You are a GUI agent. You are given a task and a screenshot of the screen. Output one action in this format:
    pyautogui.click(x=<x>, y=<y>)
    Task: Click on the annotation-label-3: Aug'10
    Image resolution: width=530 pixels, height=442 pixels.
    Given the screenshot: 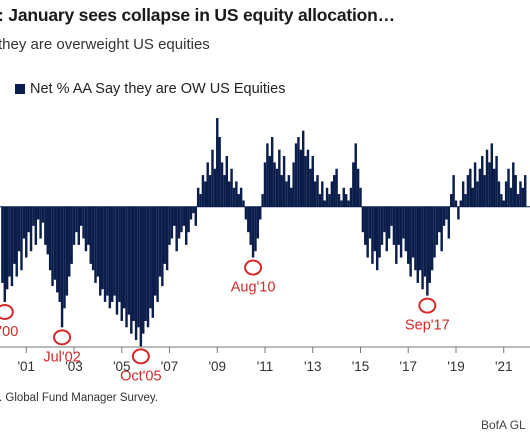 What is the action you would take?
    pyautogui.click(x=253, y=288)
    